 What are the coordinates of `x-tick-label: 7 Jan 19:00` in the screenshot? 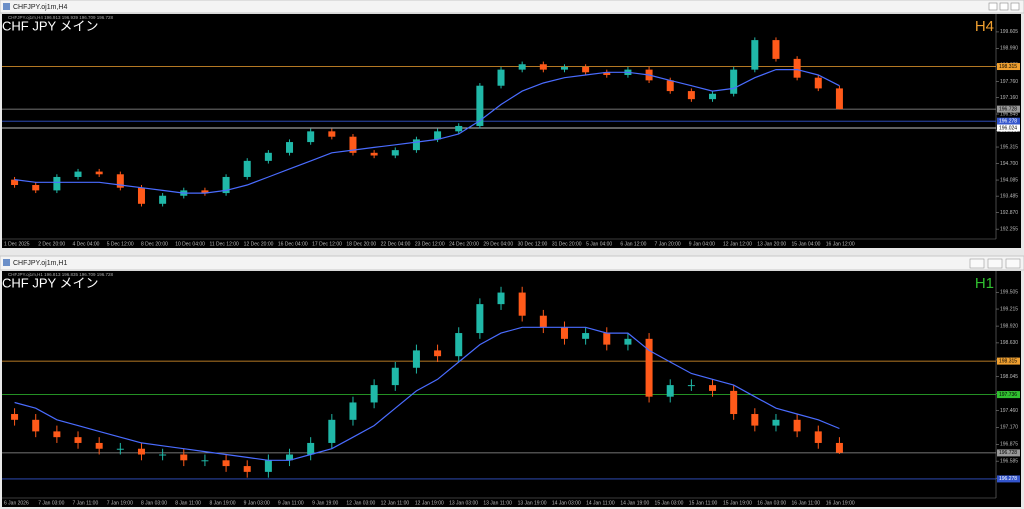 It's located at (120, 503).